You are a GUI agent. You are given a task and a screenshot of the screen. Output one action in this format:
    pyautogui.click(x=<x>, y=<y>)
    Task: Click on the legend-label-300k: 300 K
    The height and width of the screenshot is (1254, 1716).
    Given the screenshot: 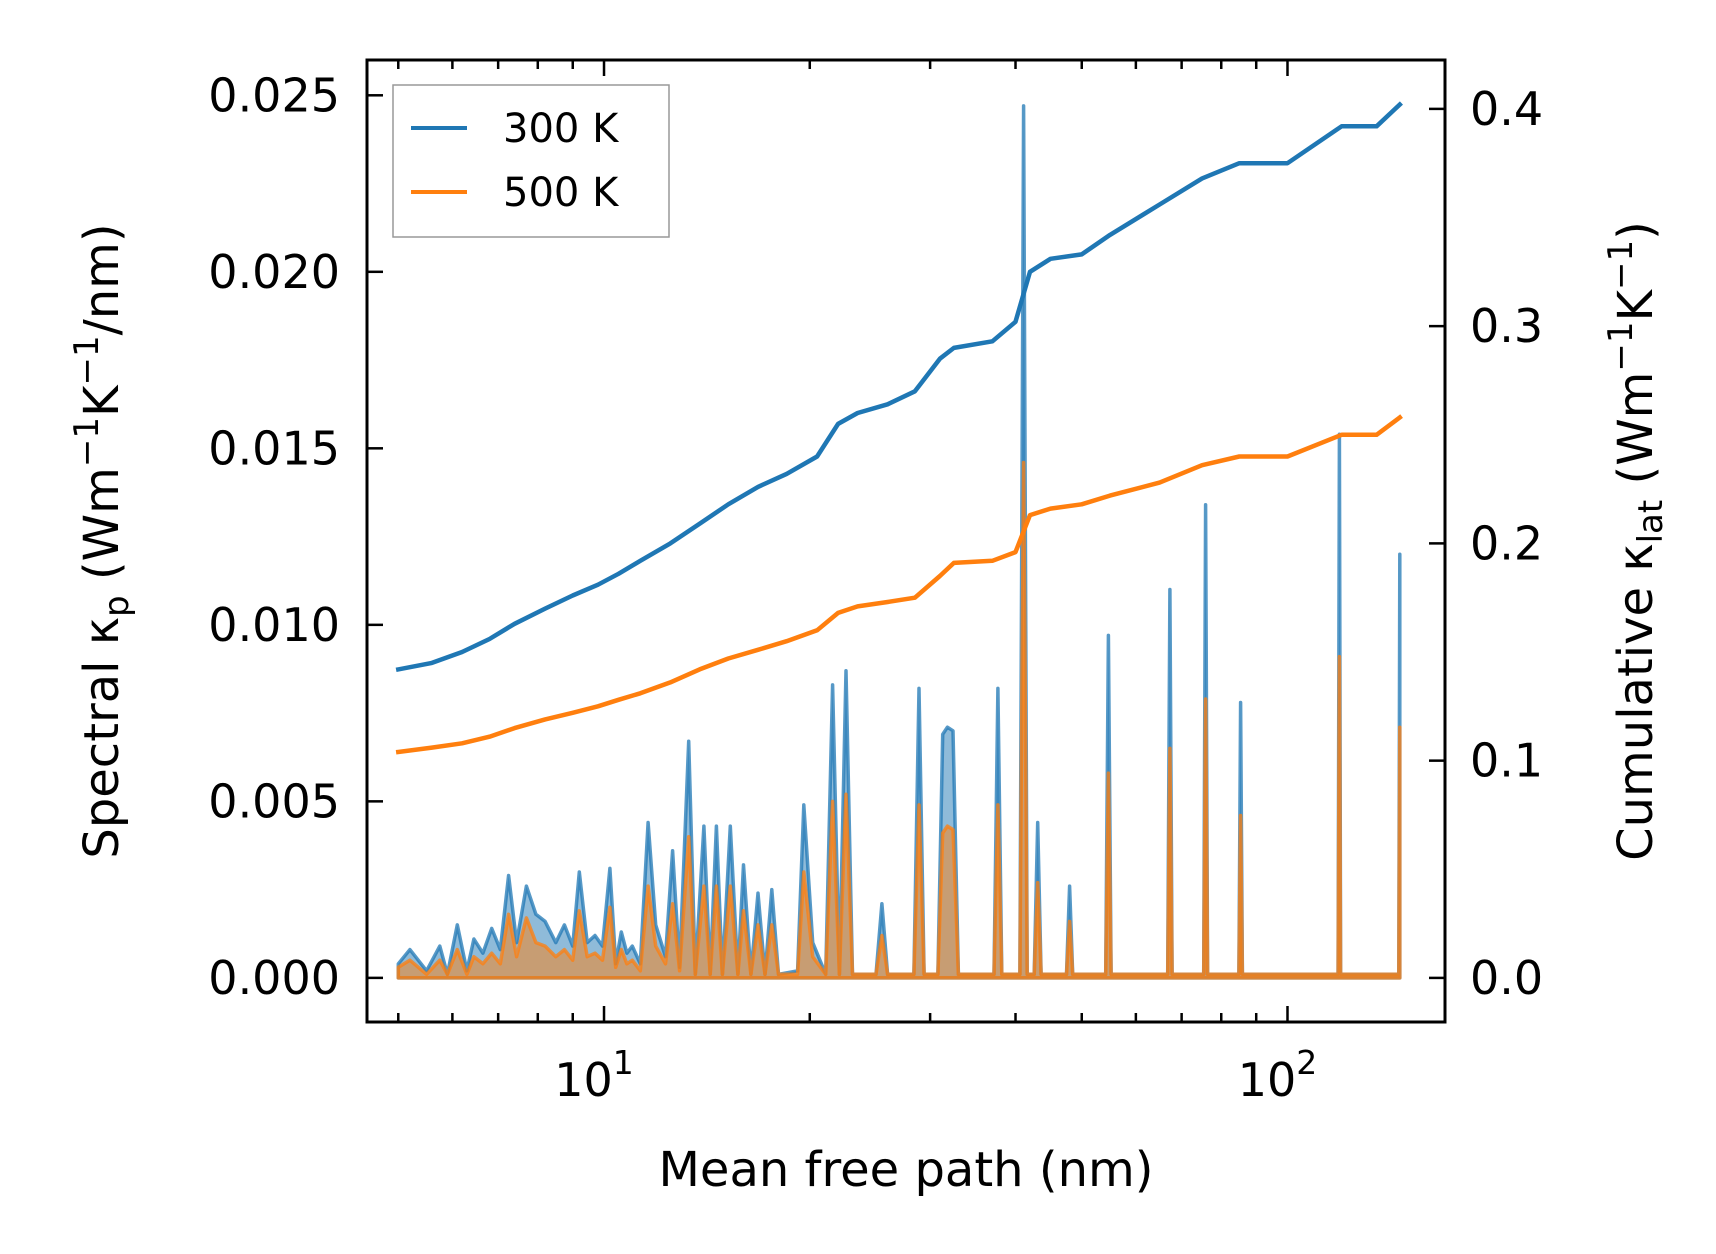 What is the action you would take?
    pyautogui.click(x=561, y=129)
    